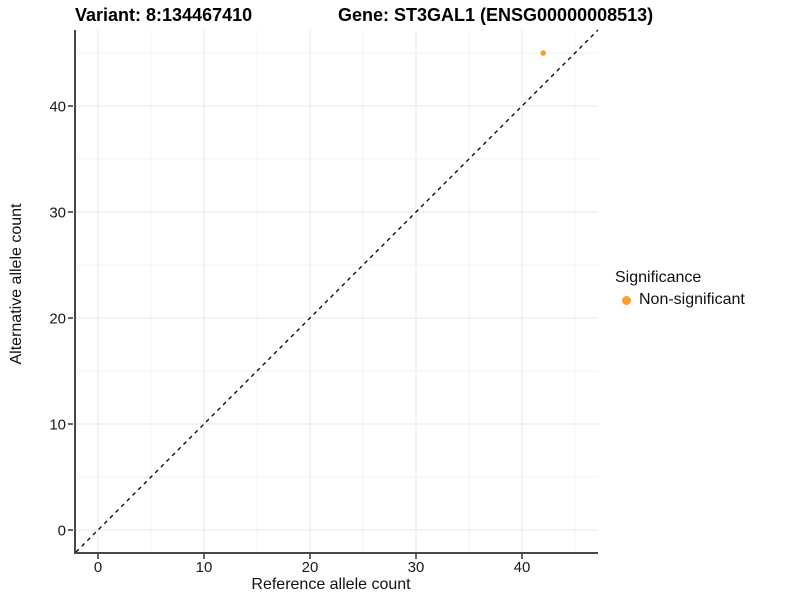  Describe the element at coordinates (680, 289) in the screenshot. I see `legend: Significance Non-significant` at that location.